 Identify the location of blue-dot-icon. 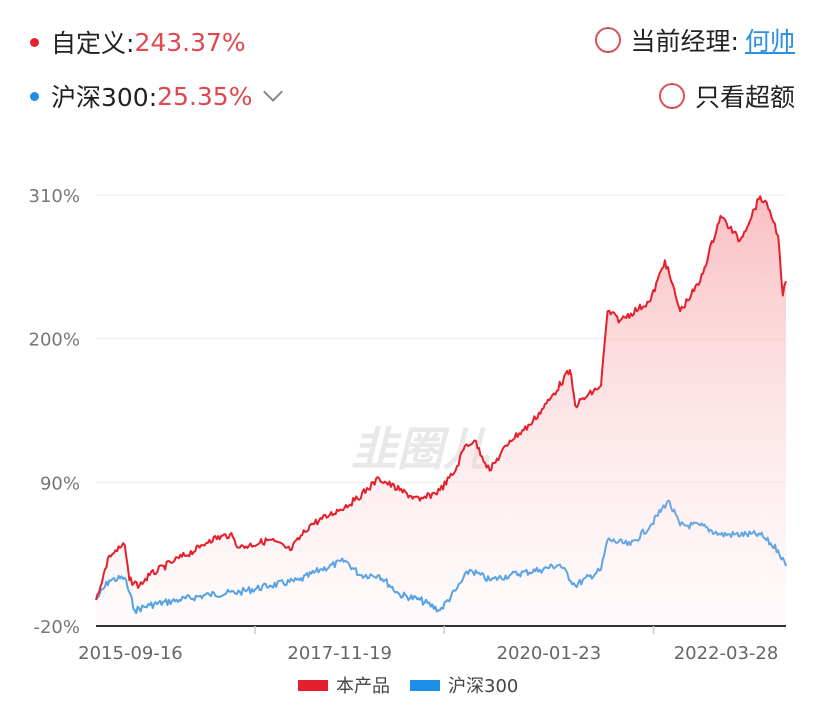
(34, 96).